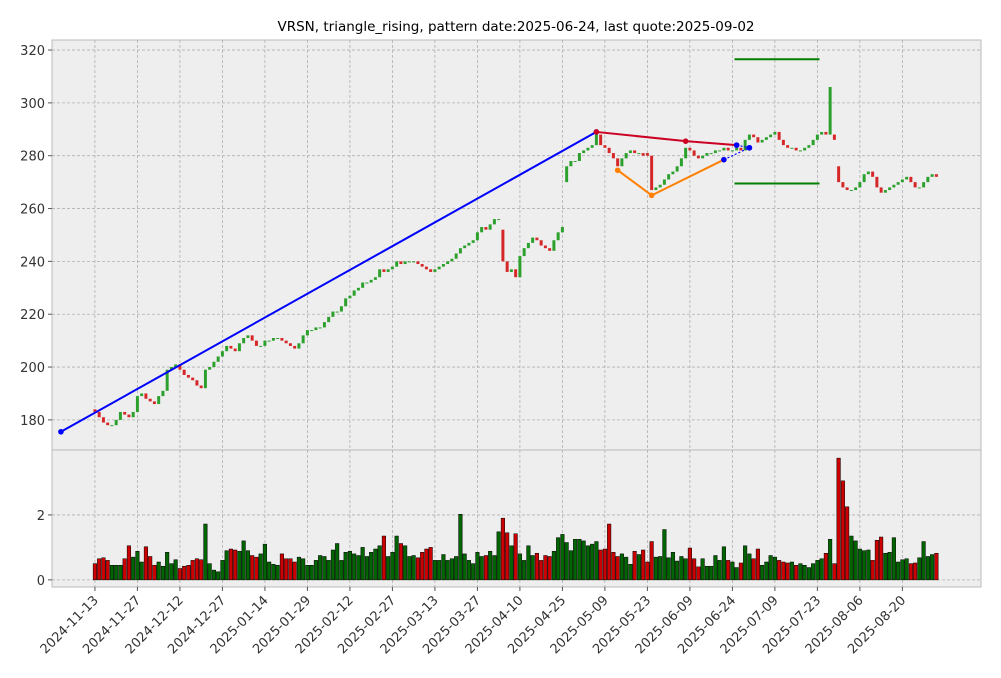  What do you see at coordinates (32, 421) in the screenshot?
I see `y-tick-label: 180` at bounding box center [32, 421].